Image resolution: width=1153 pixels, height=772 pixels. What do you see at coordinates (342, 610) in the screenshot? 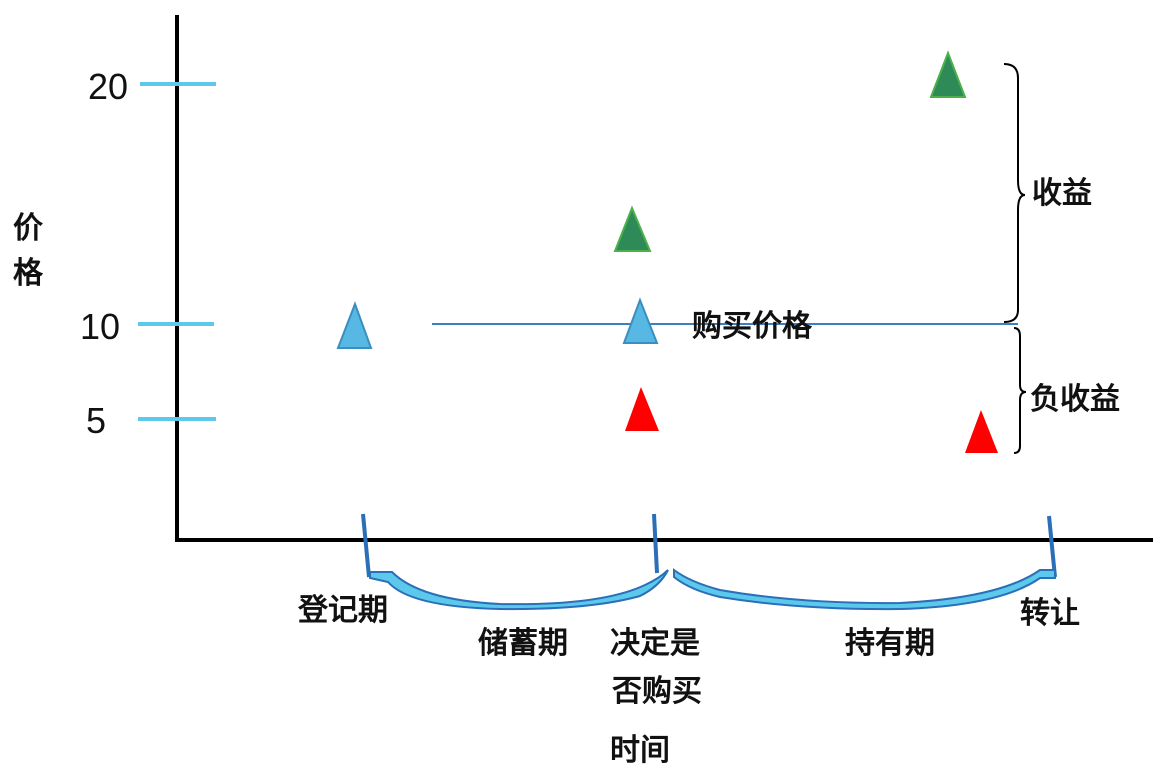
I see `registration-period-label: 登记期` at bounding box center [342, 610].